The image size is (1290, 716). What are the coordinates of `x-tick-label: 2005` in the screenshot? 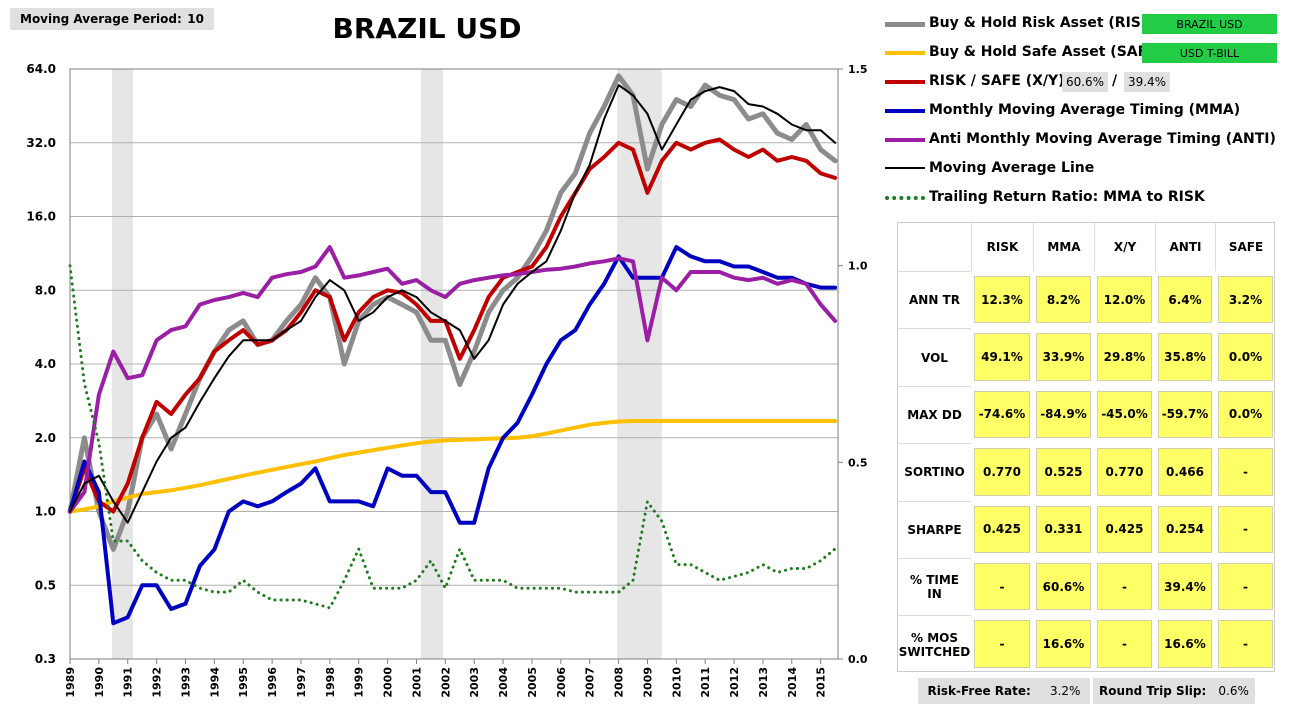 It's located at (532, 682).